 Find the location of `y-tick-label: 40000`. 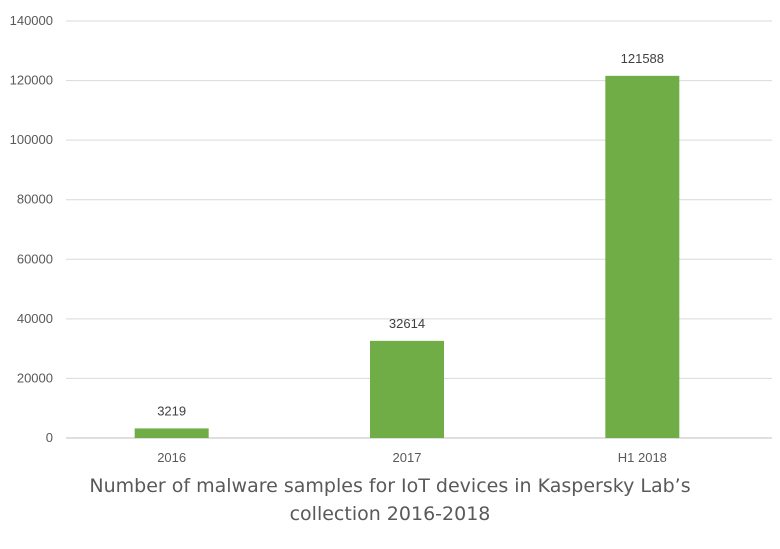

y-tick-label: 40000 is located at coordinates (35, 318).